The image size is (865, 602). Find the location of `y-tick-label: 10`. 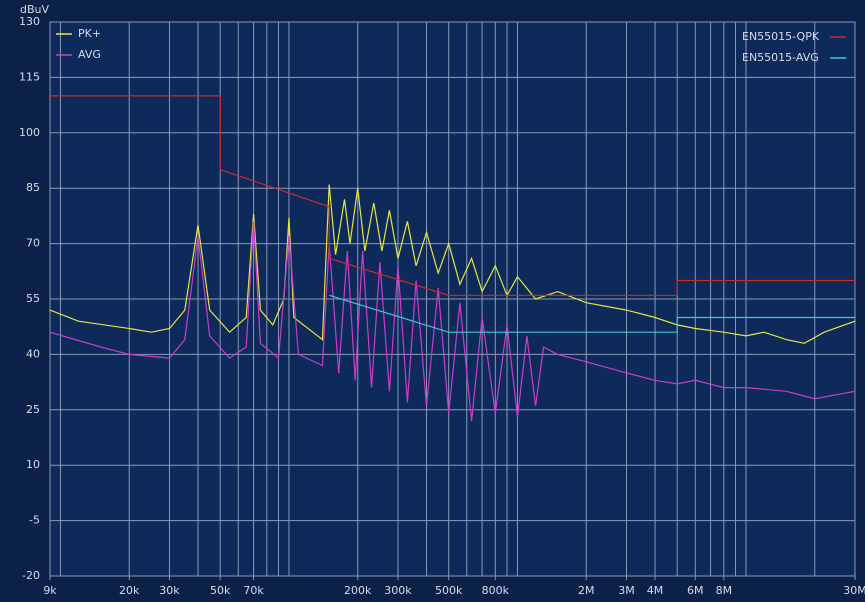

y-tick-label: 10 is located at coordinates (33, 464).